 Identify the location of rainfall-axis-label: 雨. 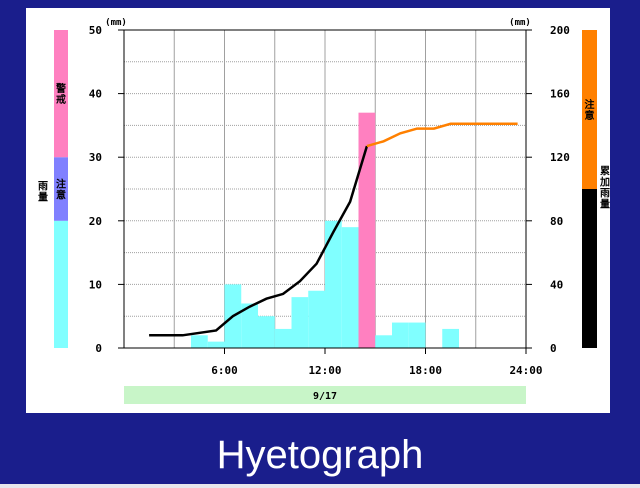
(43, 187).